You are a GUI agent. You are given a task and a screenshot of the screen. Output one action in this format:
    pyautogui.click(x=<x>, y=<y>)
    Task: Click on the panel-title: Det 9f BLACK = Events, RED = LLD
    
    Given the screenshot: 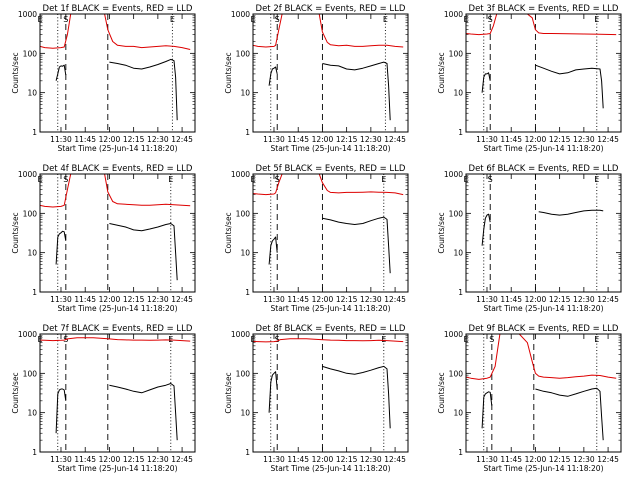 What is the action you would take?
    pyautogui.click(x=544, y=329)
    